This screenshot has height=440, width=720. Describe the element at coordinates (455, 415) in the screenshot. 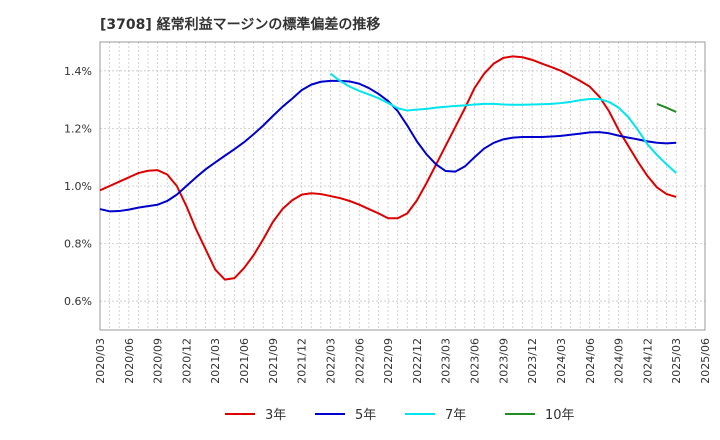

I see `legend-label-2: 7年` at that location.